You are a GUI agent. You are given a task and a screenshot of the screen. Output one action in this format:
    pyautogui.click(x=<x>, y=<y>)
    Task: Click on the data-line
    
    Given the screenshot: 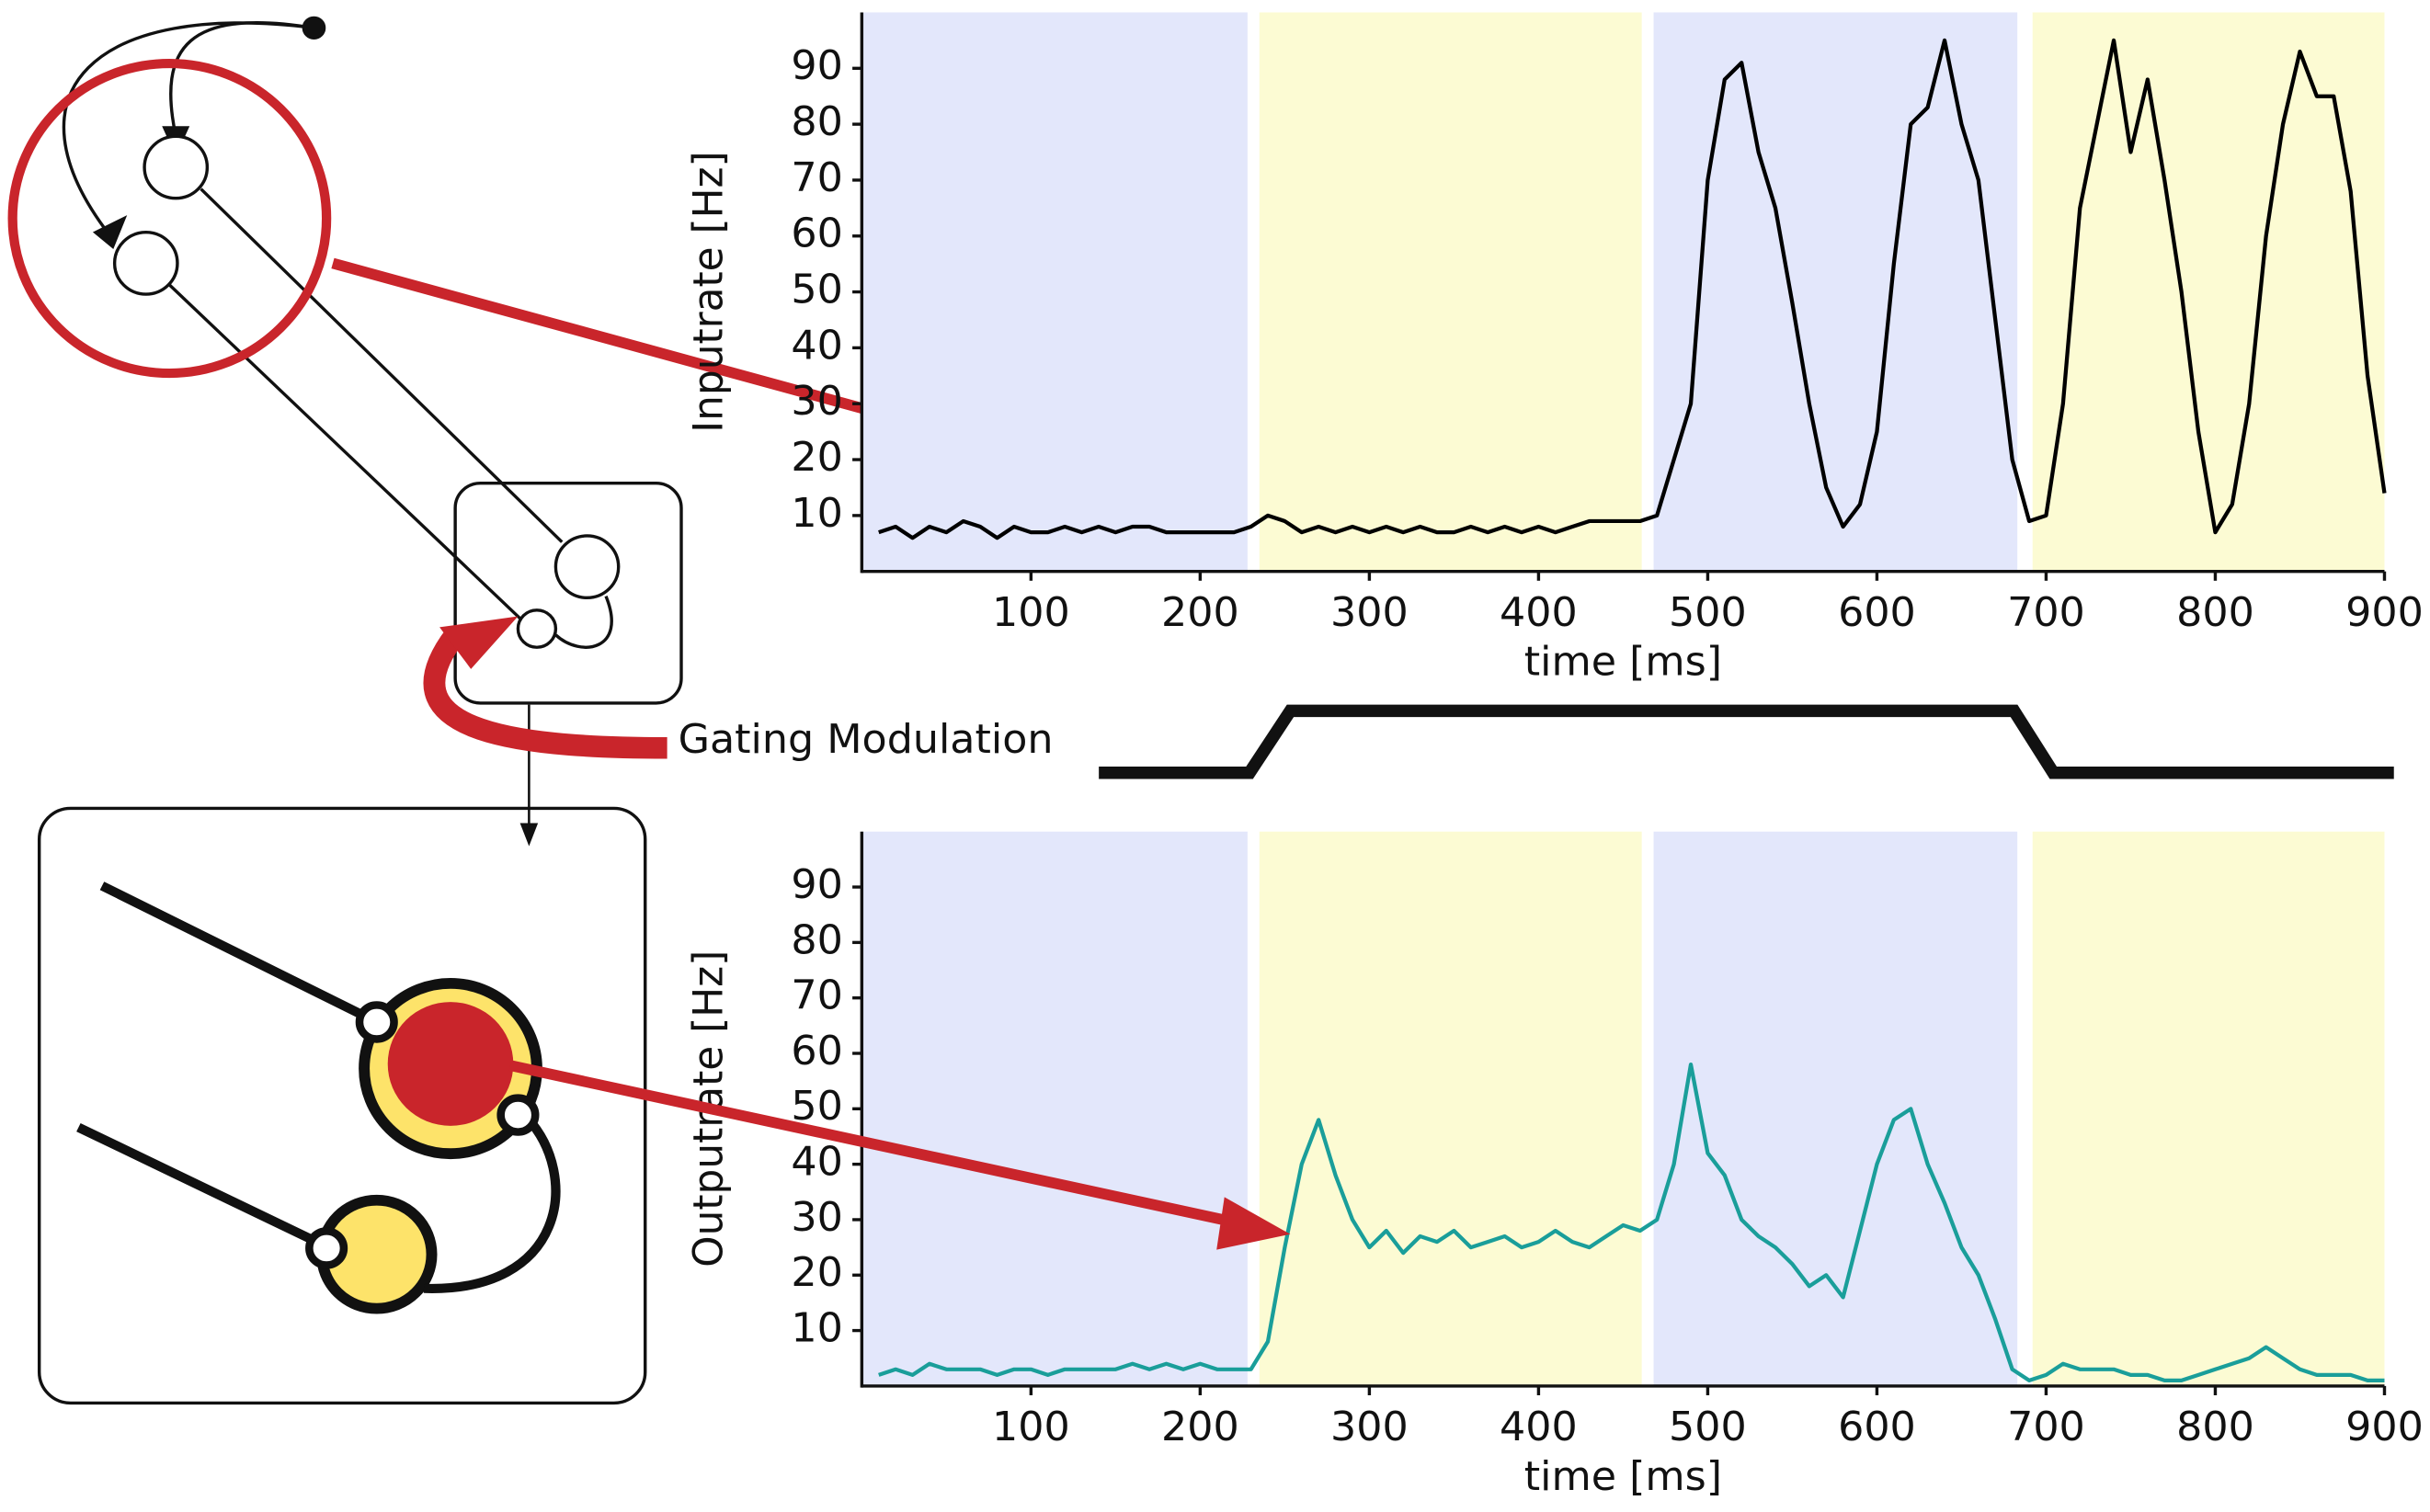 What is the action you would take?
    pyautogui.click(x=1631, y=1222)
    